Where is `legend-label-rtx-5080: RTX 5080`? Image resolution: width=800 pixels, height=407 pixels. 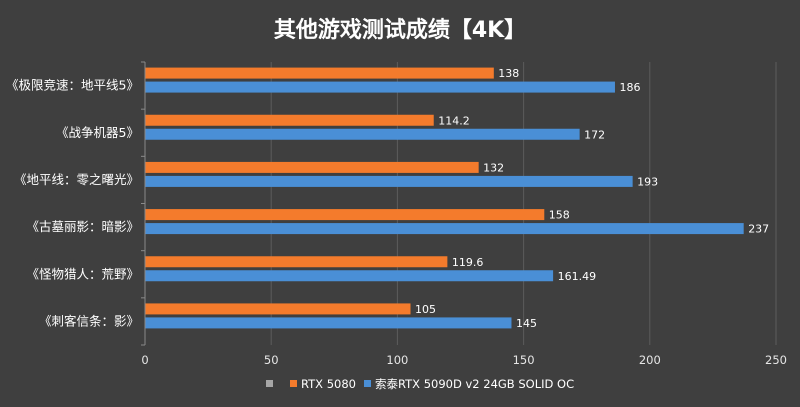
legend-label-rtx-5080: RTX 5080 is located at coordinates (328, 384).